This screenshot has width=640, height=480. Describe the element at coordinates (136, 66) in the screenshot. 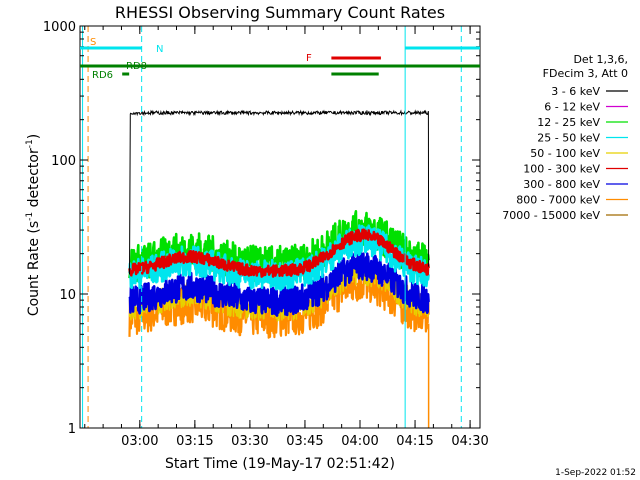

I see `flag-label-rd8: RD8` at that location.